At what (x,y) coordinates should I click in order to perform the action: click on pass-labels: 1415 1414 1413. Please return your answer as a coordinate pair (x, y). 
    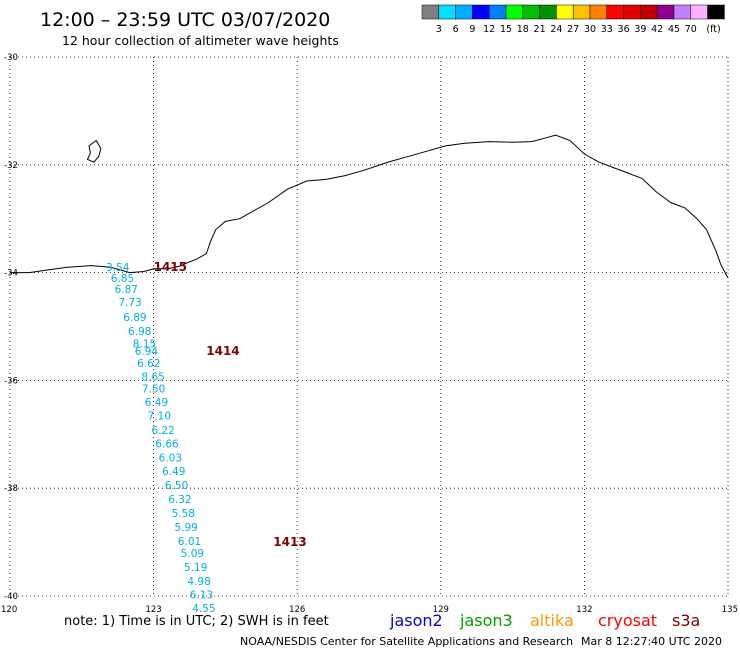
    Looking at the image, I should click on (230, 404).